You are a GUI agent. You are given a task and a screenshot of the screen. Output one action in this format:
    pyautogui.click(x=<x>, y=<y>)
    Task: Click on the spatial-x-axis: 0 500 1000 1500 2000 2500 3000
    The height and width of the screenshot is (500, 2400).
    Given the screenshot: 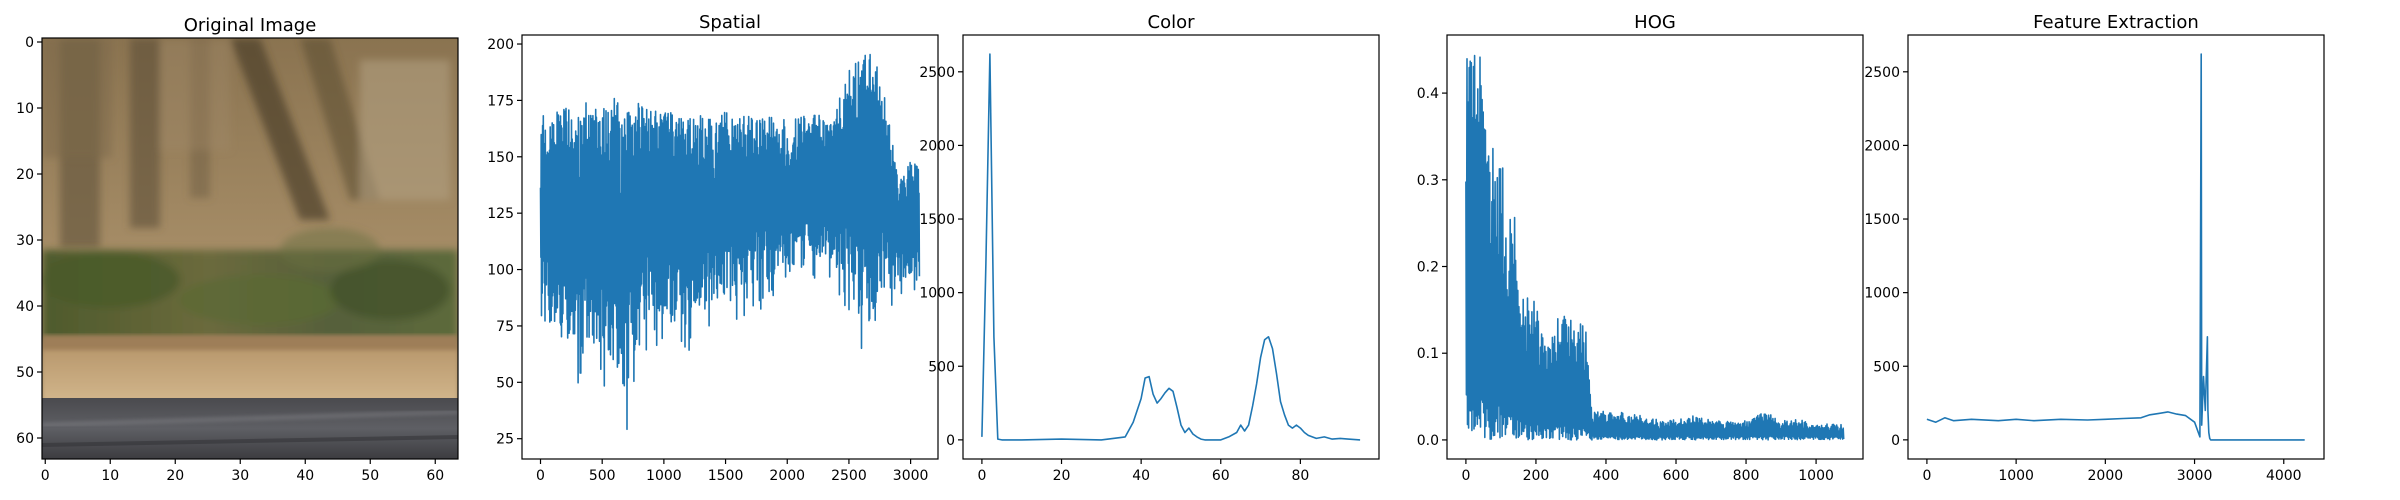 What is the action you would take?
    pyautogui.click(x=732, y=471)
    